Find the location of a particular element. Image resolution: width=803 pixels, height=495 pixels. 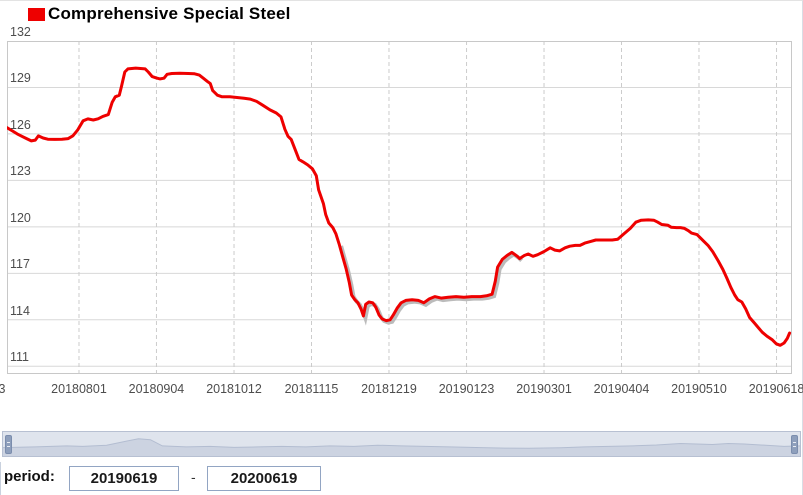

x-axis-label: 20181115 is located at coordinates (311, 389).